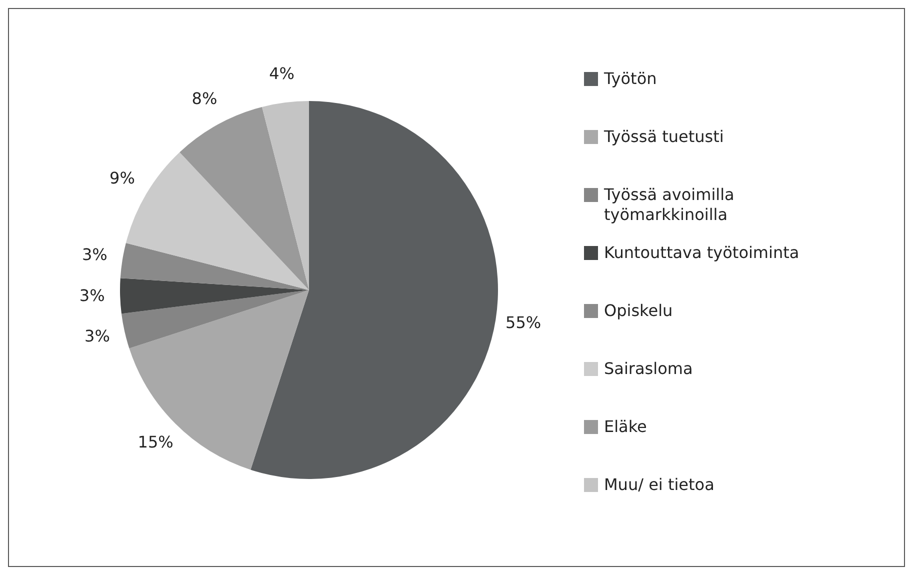 This screenshot has height=575, width=913. What do you see at coordinates (664, 137) in the screenshot?
I see `legend-label: Työssä tuetusti` at bounding box center [664, 137].